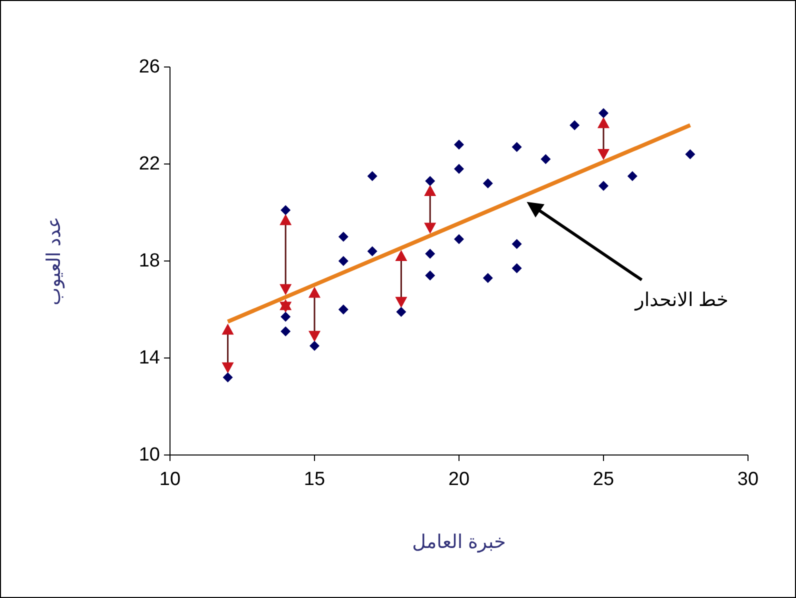 The height and width of the screenshot is (598, 796). What do you see at coordinates (149, 358) in the screenshot?
I see `y-tick-label: 14` at bounding box center [149, 358].